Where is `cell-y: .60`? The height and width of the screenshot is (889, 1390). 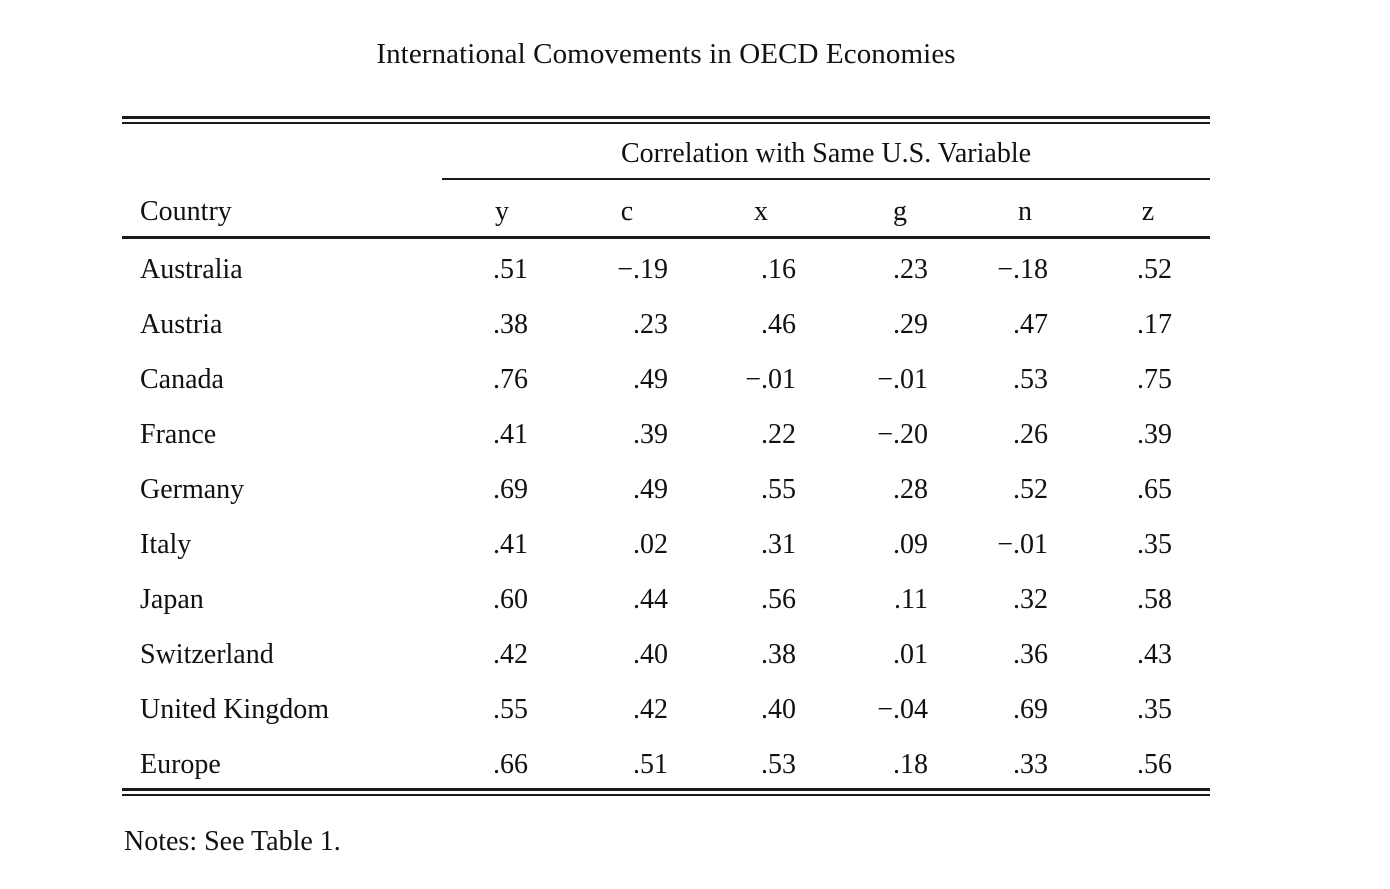
cell-y: .60 is located at coordinates (510, 599).